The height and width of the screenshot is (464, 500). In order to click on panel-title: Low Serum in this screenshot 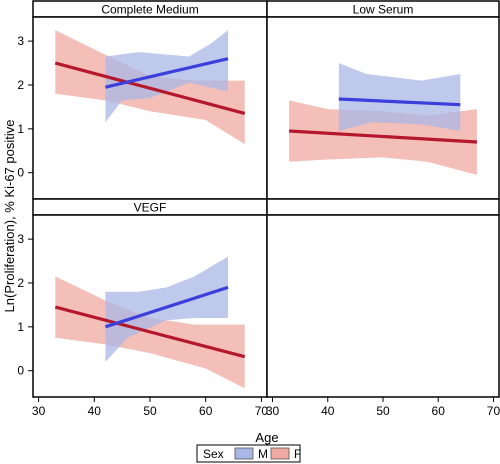, I will do `click(383, 10)`.